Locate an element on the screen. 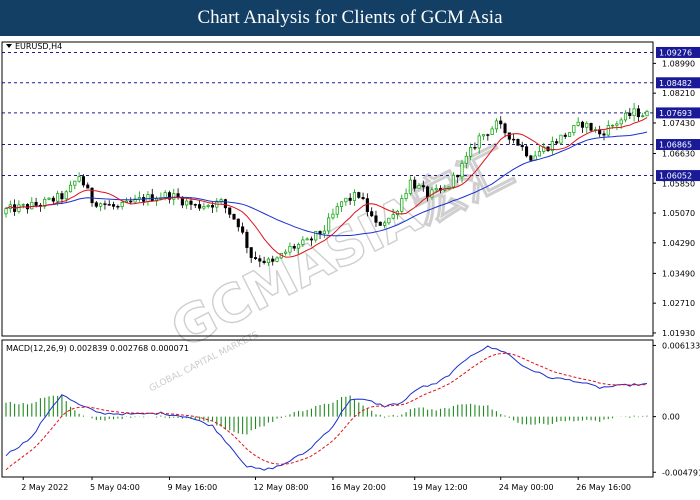  macd-label: MACD(12,26,9) 0.002839 0.002768 0.000071 is located at coordinates (97, 348).